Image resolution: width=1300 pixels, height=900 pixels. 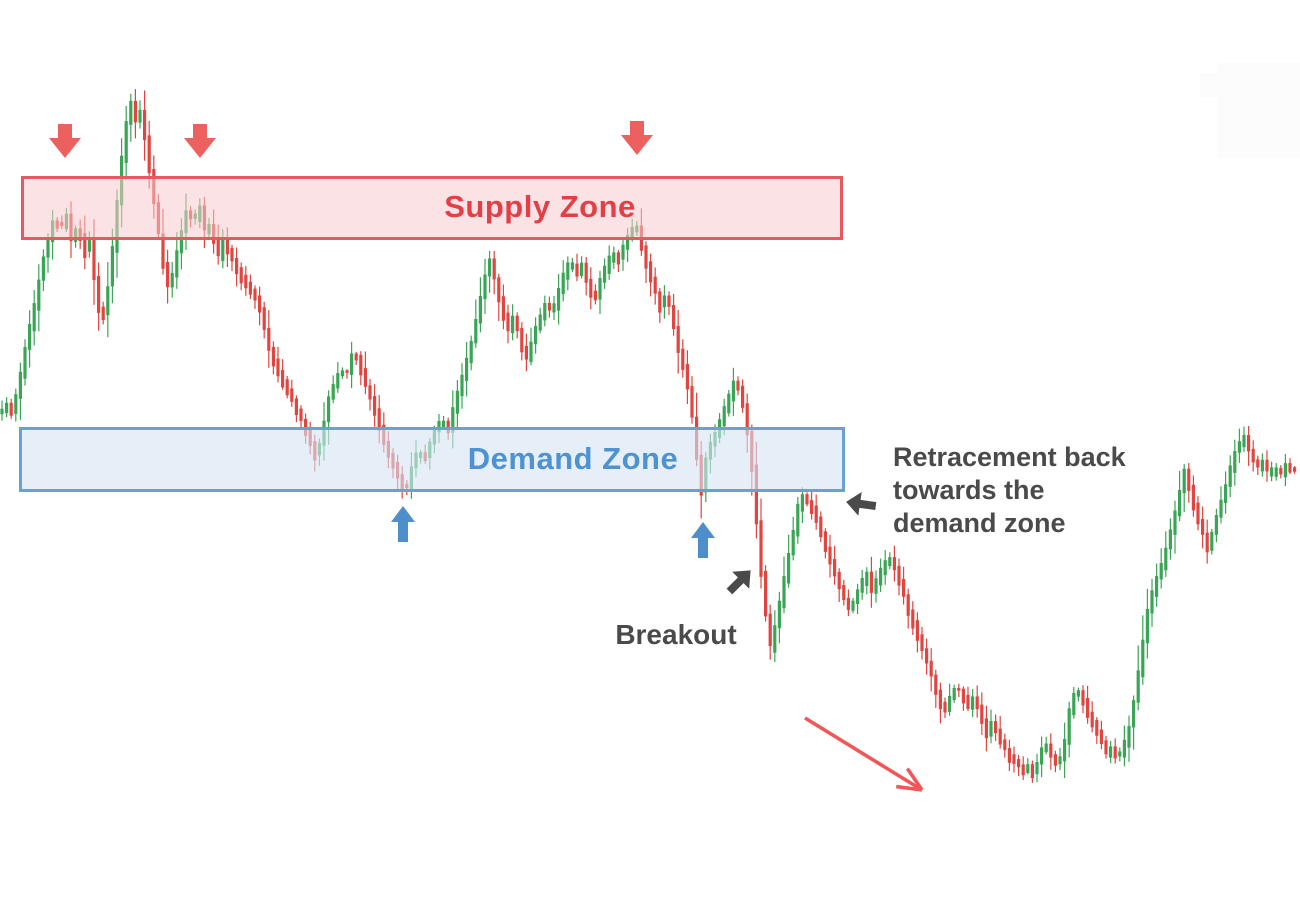 What do you see at coordinates (969, 490) in the screenshot?
I see `retracement-label-line-2: towards the` at bounding box center [969, 490].